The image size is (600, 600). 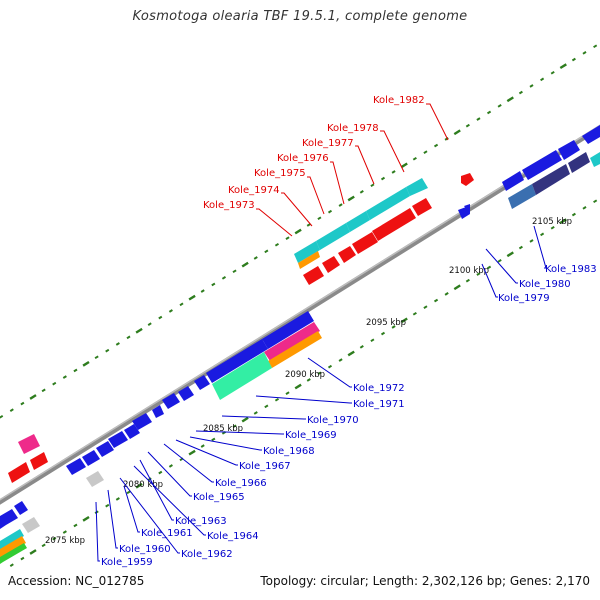 I want to click on gene-green-left, so click(x=13, y=553).